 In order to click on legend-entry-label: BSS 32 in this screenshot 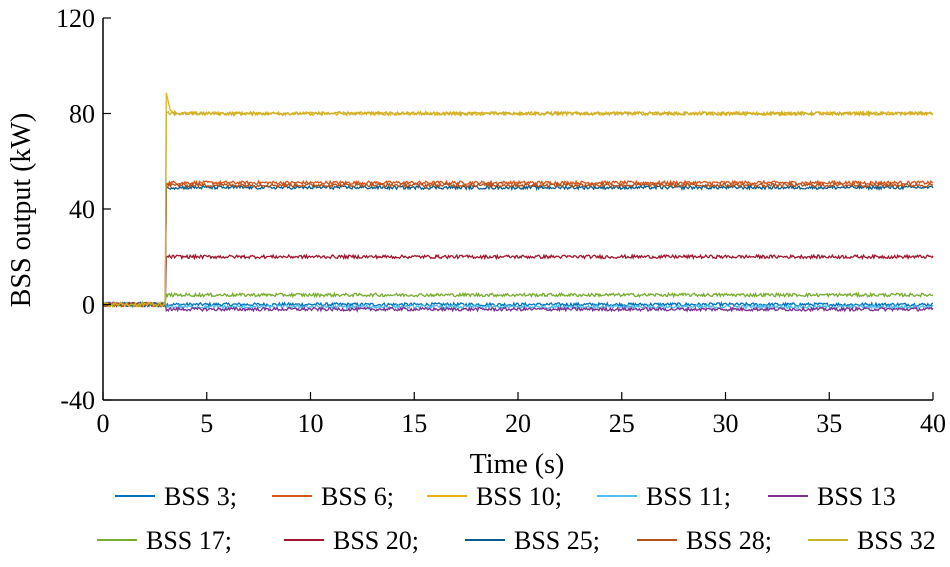, I will do `click(896, 540)`.